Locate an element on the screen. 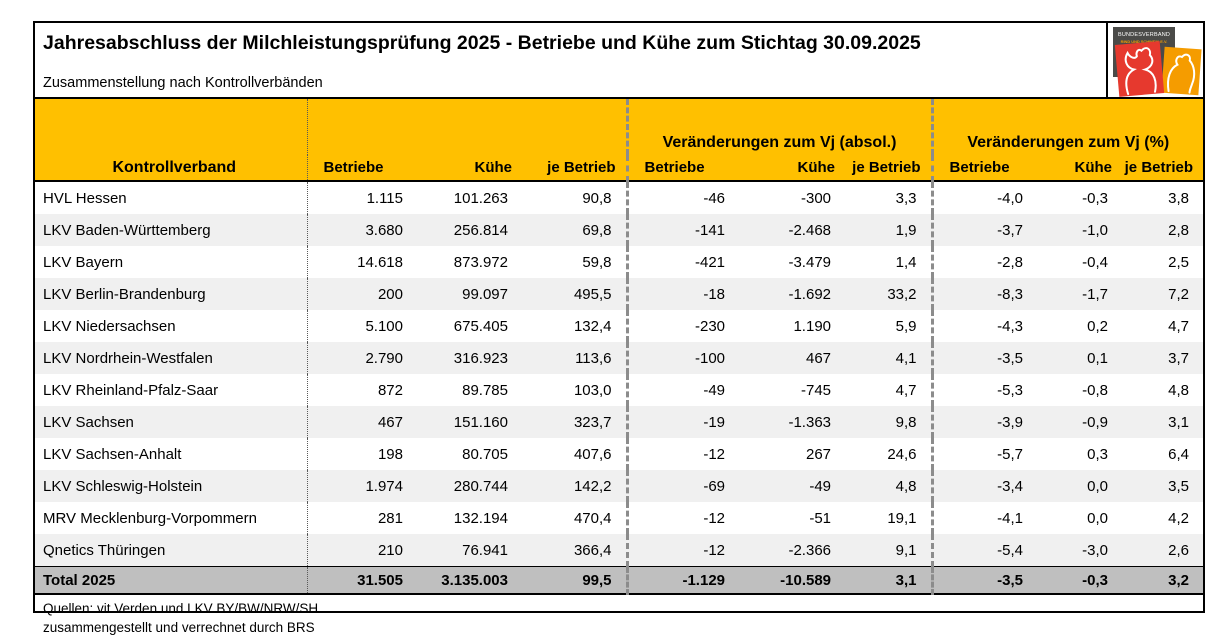 The image size is (1232, 637). cell: 99.097 is located at coordinates (469, 294).